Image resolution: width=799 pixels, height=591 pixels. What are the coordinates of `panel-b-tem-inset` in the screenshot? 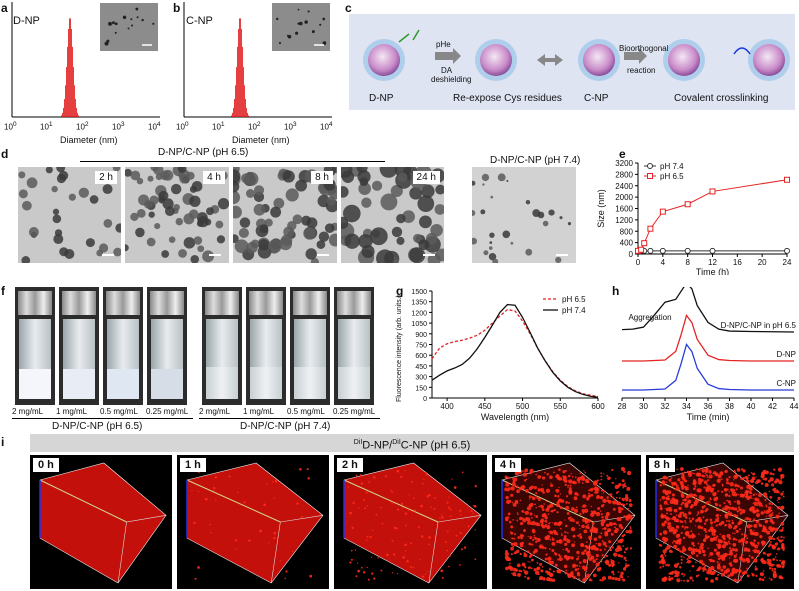 It's located at (301, 27).